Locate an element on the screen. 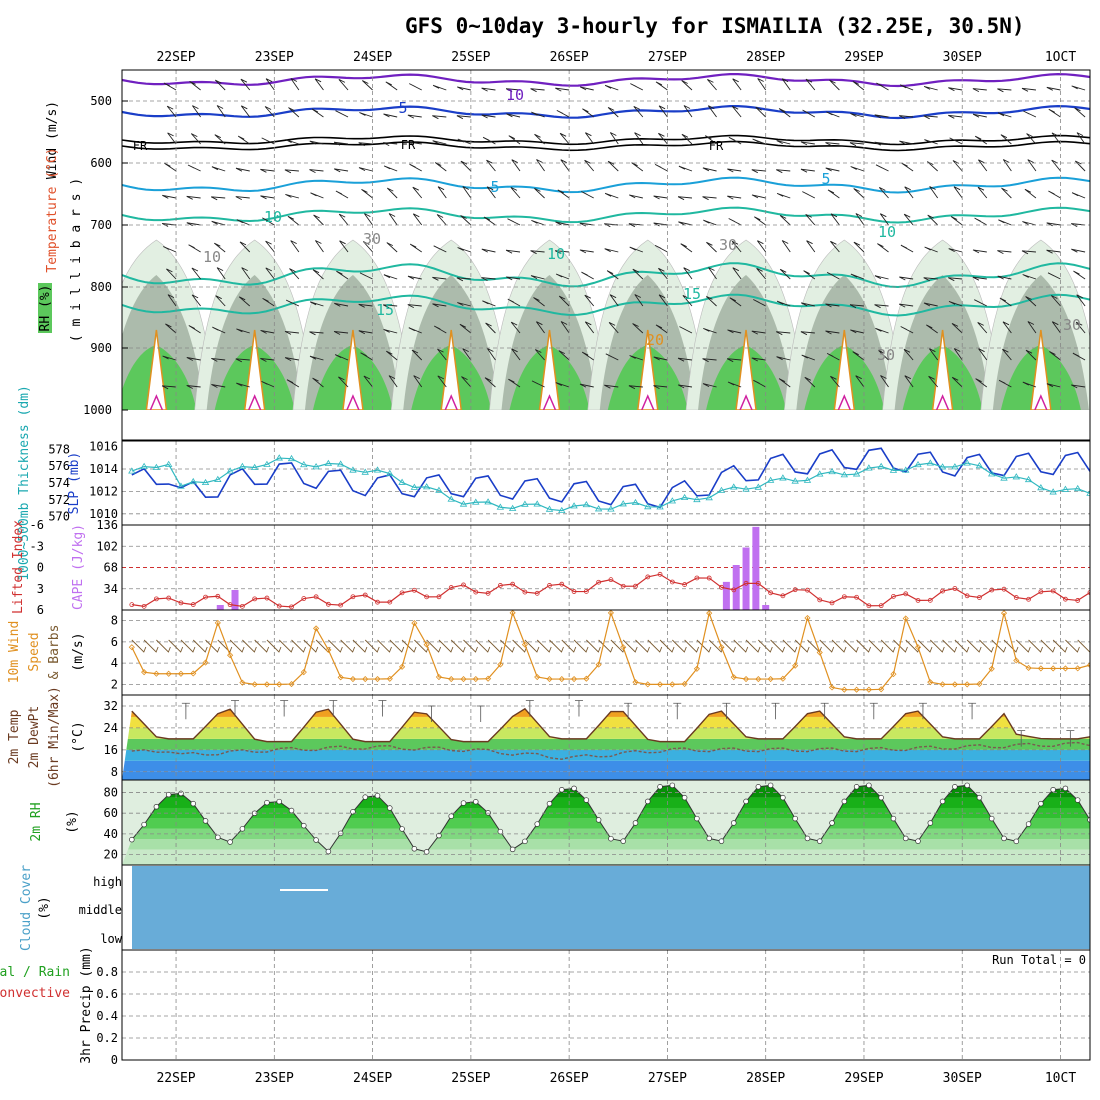  slp-tick-label: 1016 is located at coordinates (103, 447).